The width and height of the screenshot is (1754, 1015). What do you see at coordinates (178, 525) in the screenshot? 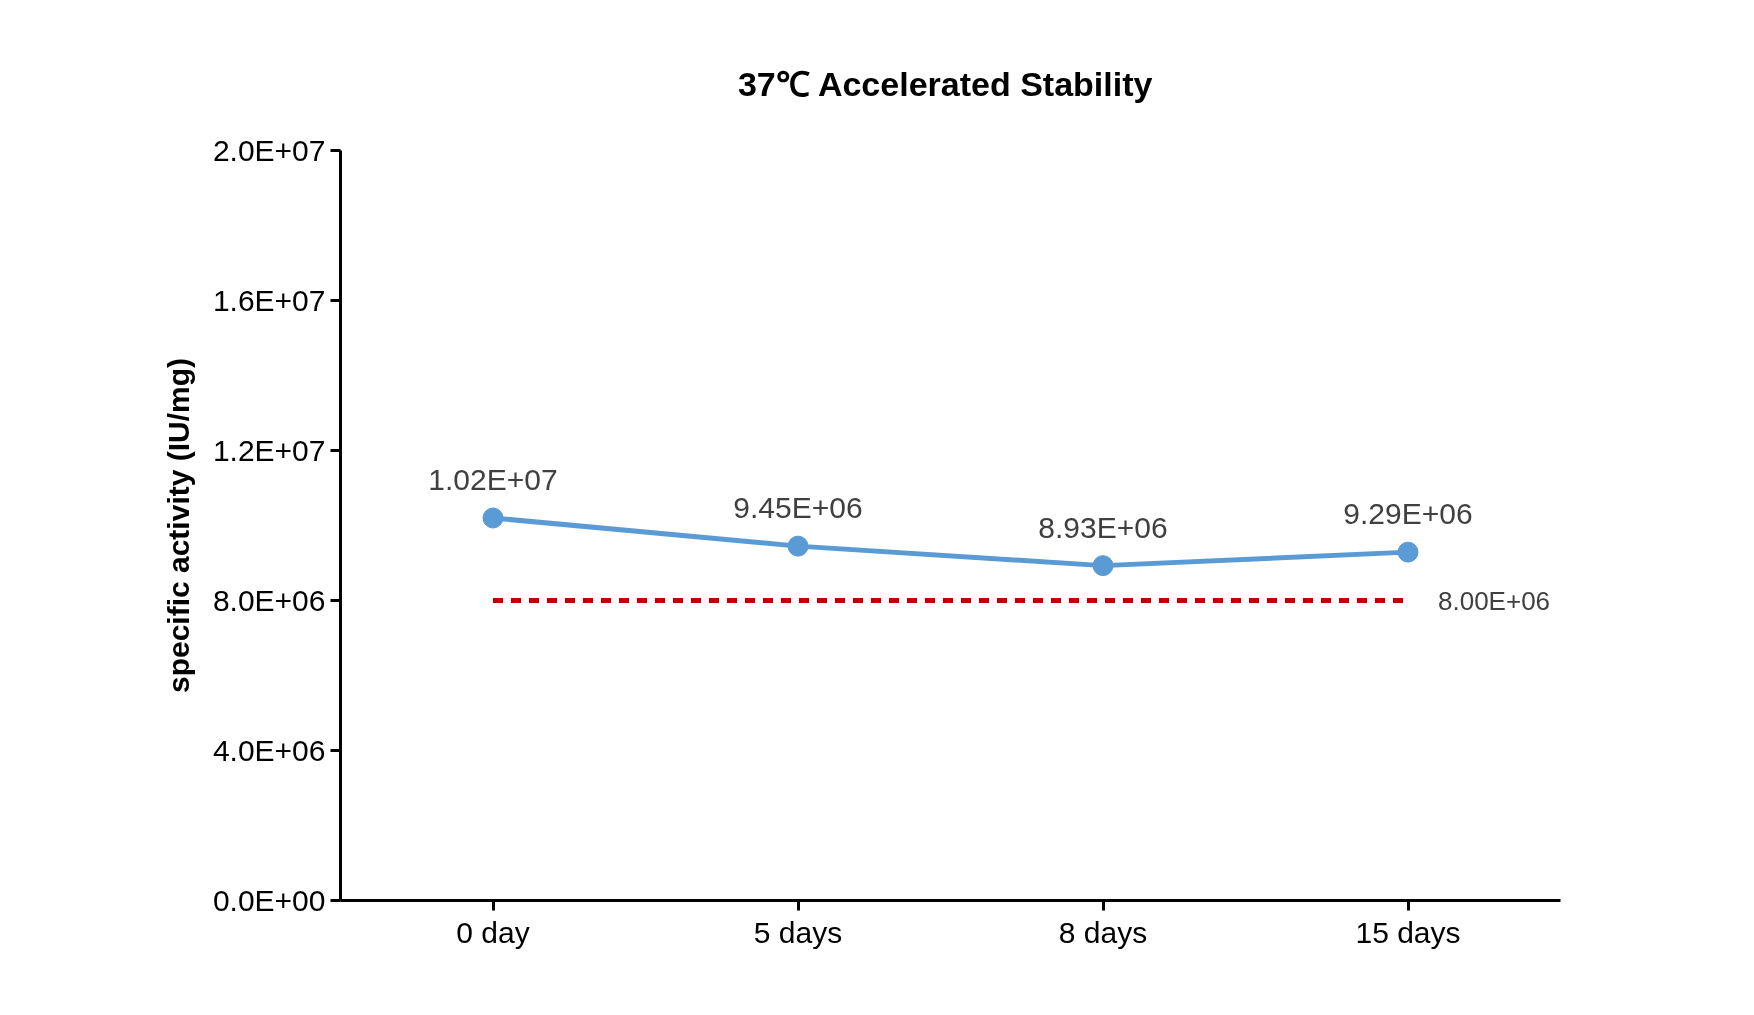
I see `y-axis-title: specific activity (IU/mg)` at bounding box center [178, 525].